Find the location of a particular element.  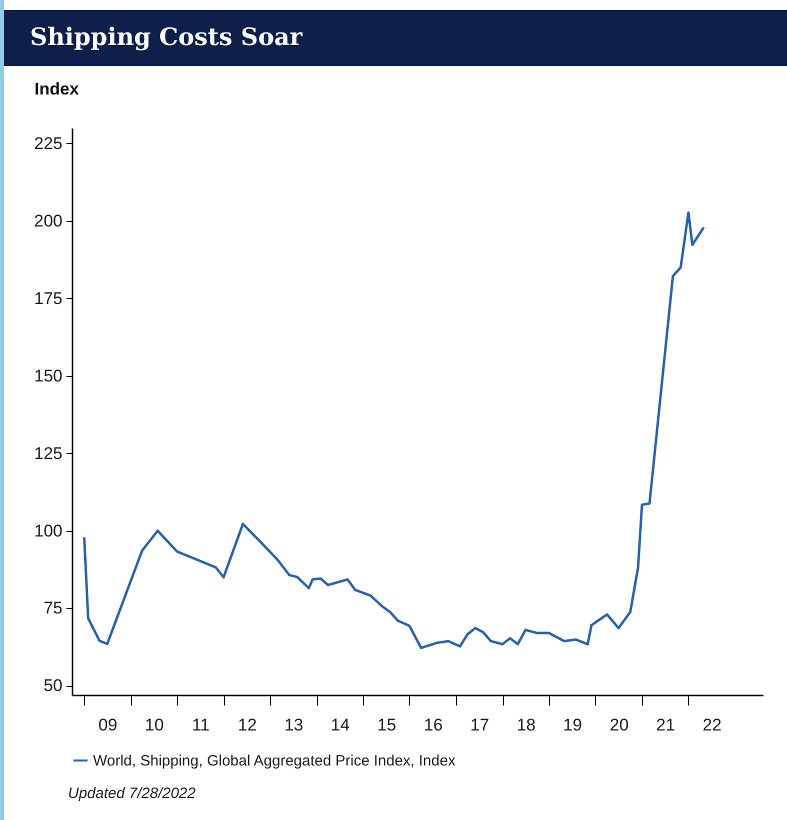

y-tick-label: 75 is located at coordinates (53, 608).